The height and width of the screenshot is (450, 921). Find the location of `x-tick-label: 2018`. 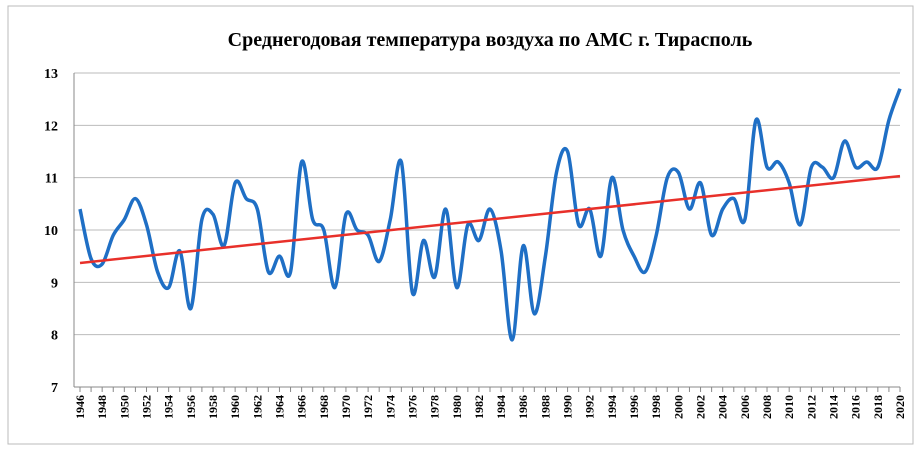

x-tick-label: 2018 is located at coordinates (878, 407).